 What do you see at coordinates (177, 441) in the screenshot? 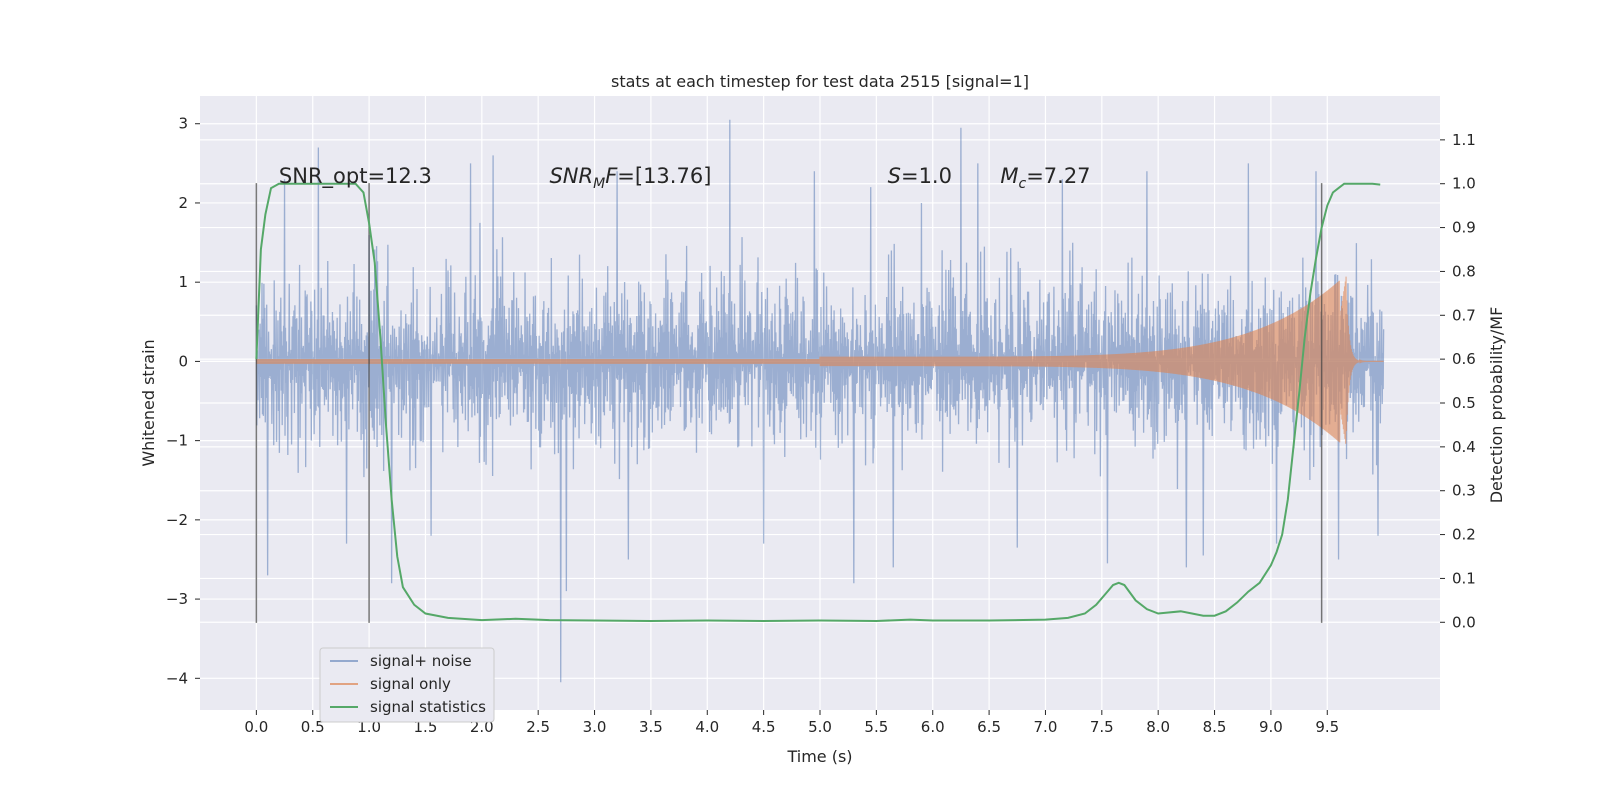
I see `y-tick-label: −1` at bounding box center [177, 441].